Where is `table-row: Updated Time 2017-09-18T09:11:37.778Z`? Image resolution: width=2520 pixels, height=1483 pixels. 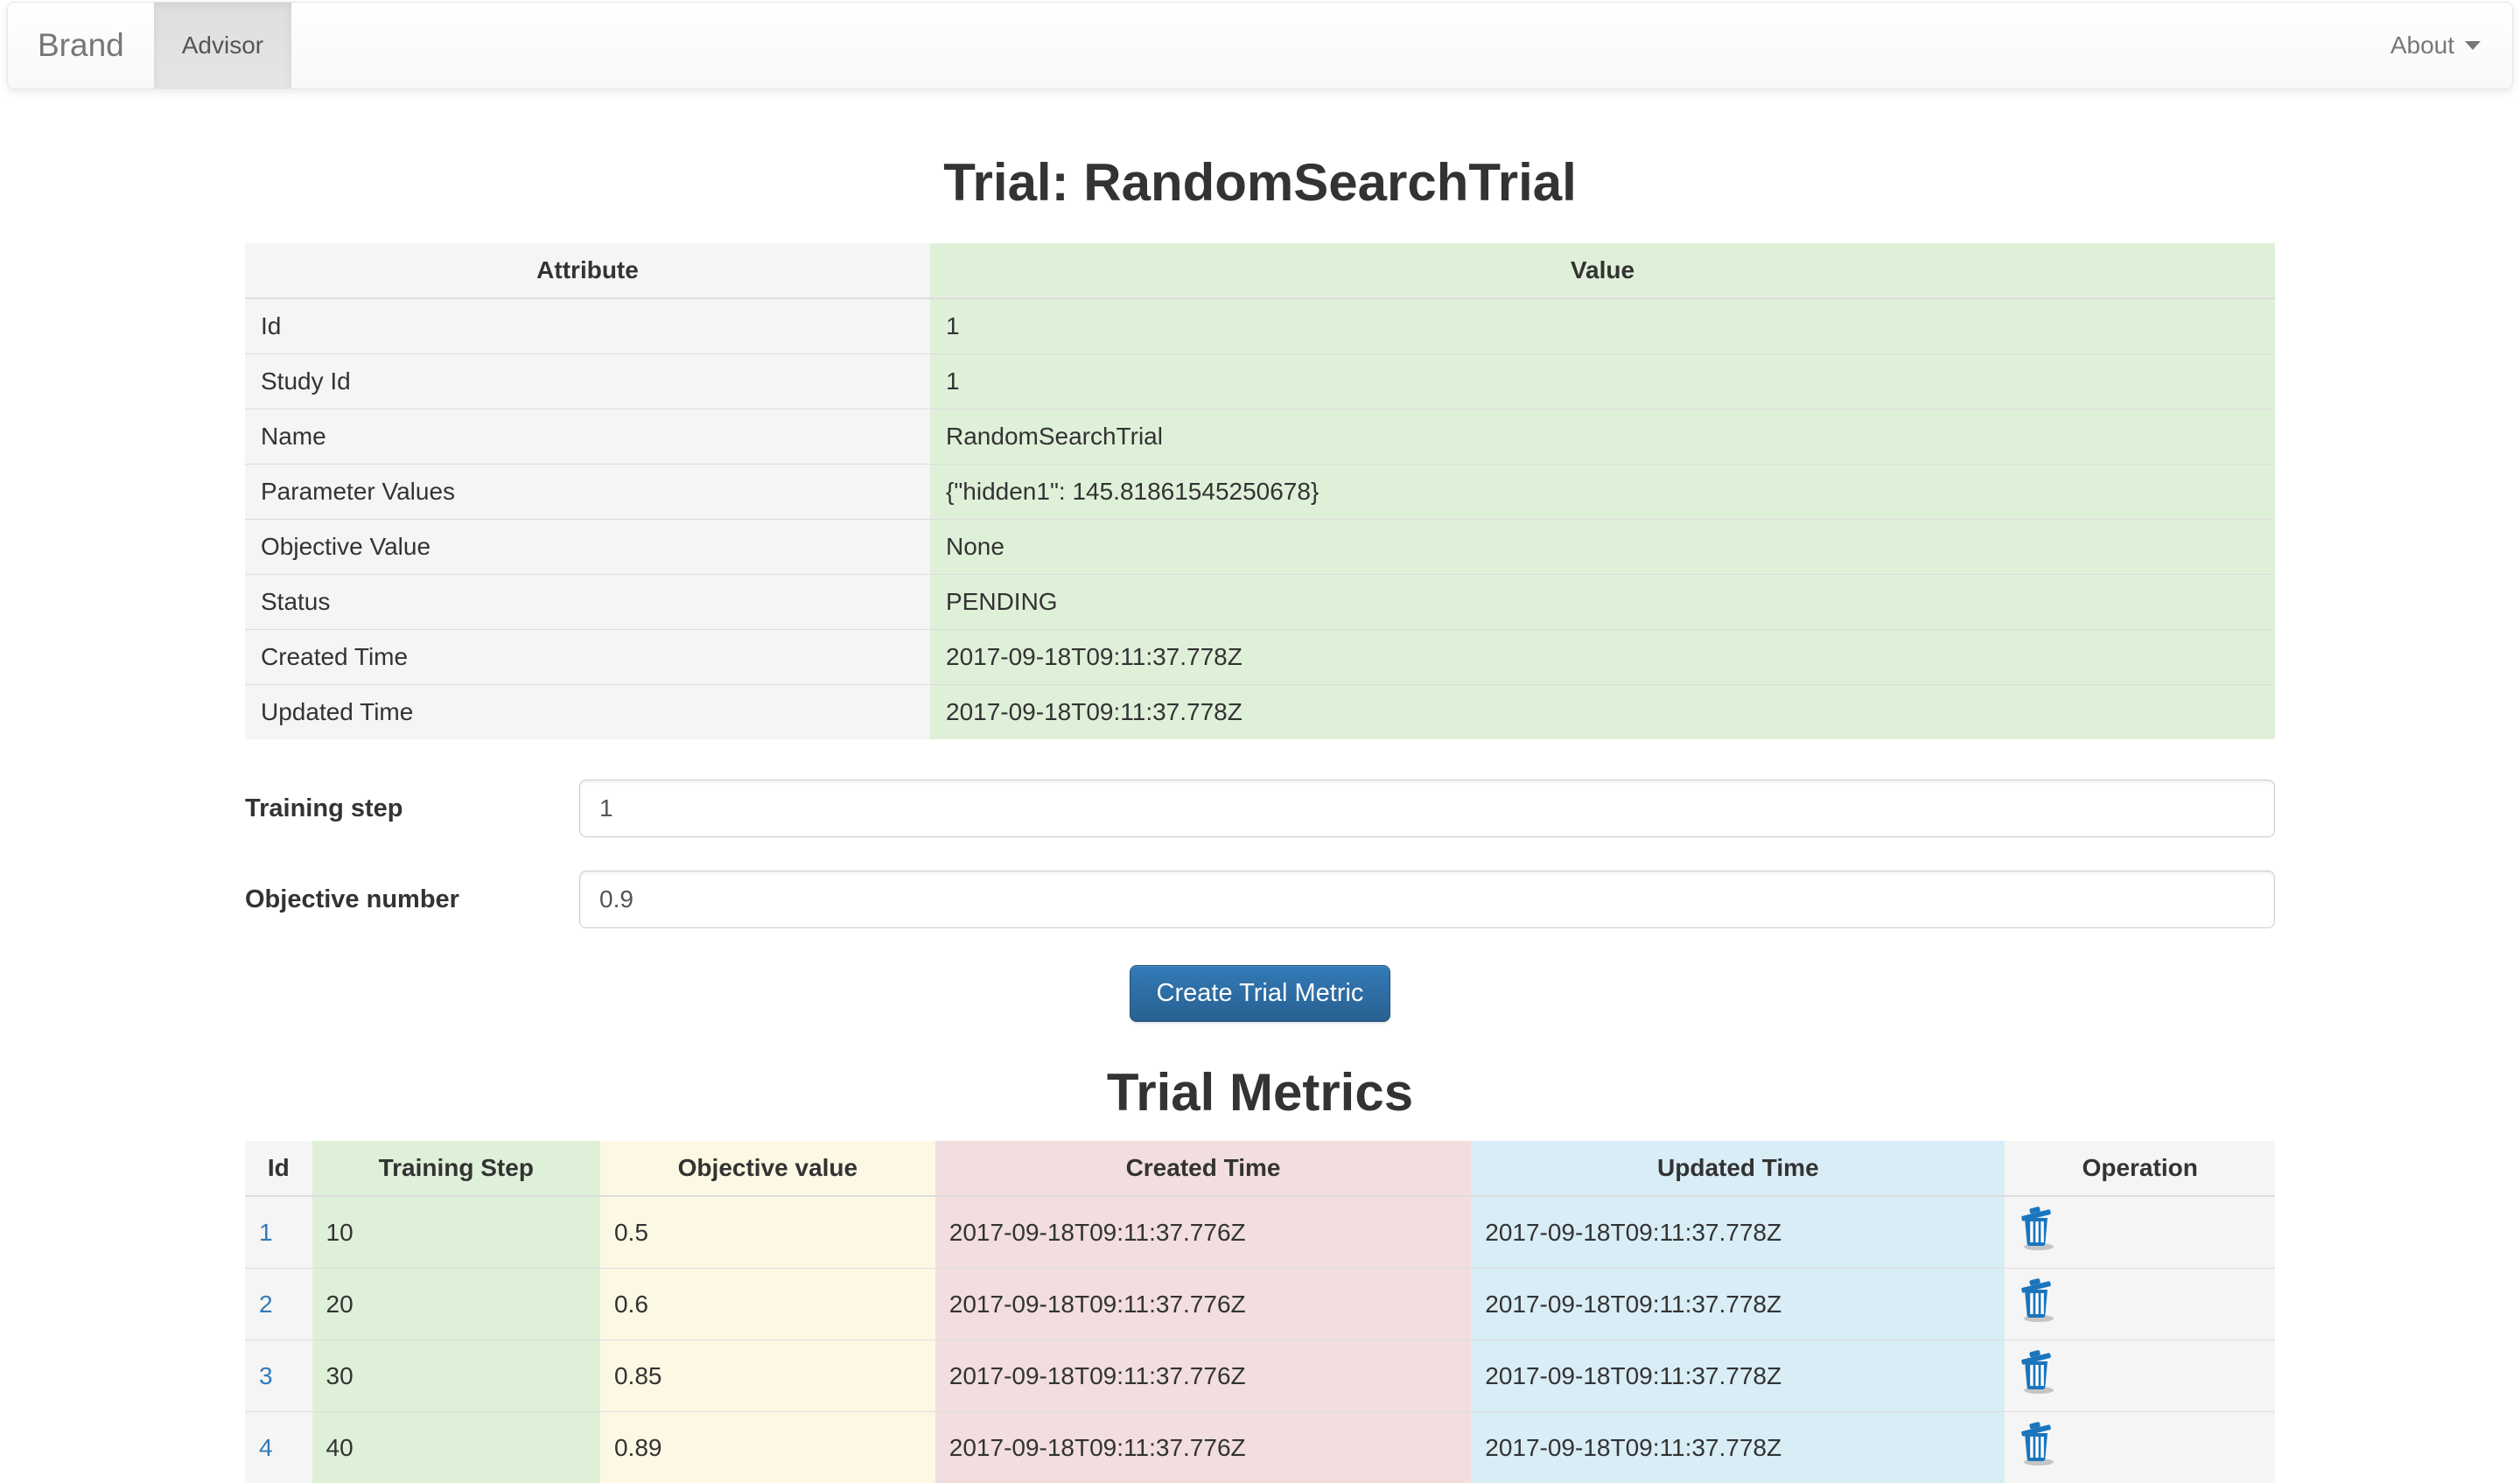
table-row: Updated Time 2017-09-18T09:11:37.778Z is located at coordinates (1260, 712).